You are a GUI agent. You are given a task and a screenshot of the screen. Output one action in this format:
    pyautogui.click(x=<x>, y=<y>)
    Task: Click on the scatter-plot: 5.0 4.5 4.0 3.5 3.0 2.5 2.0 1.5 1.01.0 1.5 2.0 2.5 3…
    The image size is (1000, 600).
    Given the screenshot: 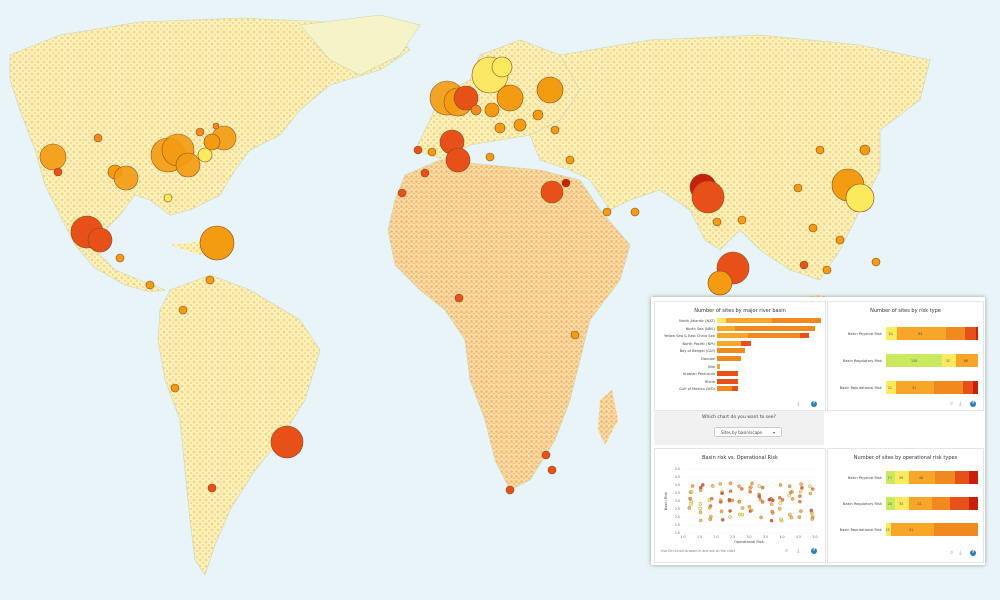 What is the action you would take?
    pyautogui.click(x=740, y=508)
    